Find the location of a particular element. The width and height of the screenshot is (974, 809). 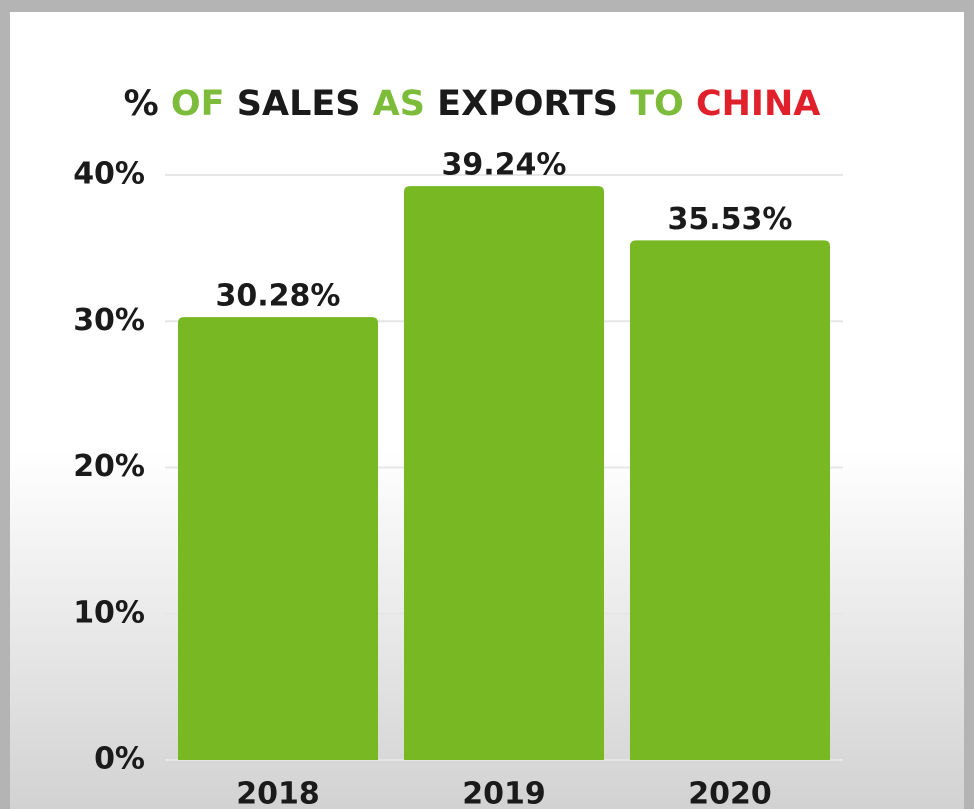

x-tick-label: 2019 is located at coordinates (504, 793).